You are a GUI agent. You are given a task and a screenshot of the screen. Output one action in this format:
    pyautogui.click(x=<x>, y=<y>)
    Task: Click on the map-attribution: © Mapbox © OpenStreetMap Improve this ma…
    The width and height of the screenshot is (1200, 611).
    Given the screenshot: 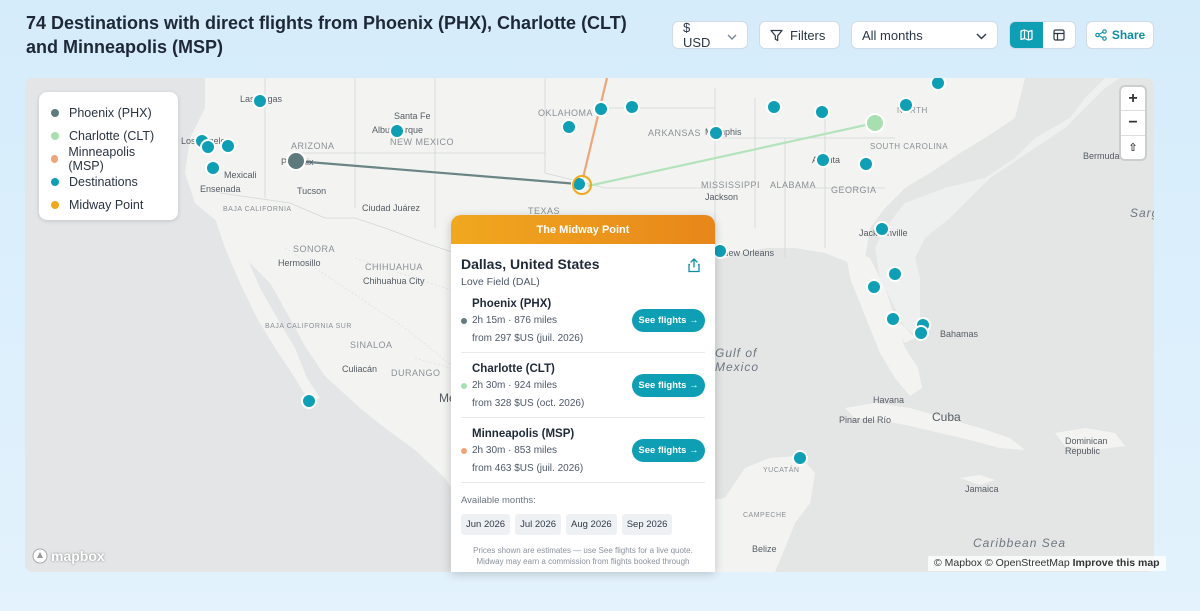 What is the action you would take?
    pyautogui.click(x=1047, y=563)
    